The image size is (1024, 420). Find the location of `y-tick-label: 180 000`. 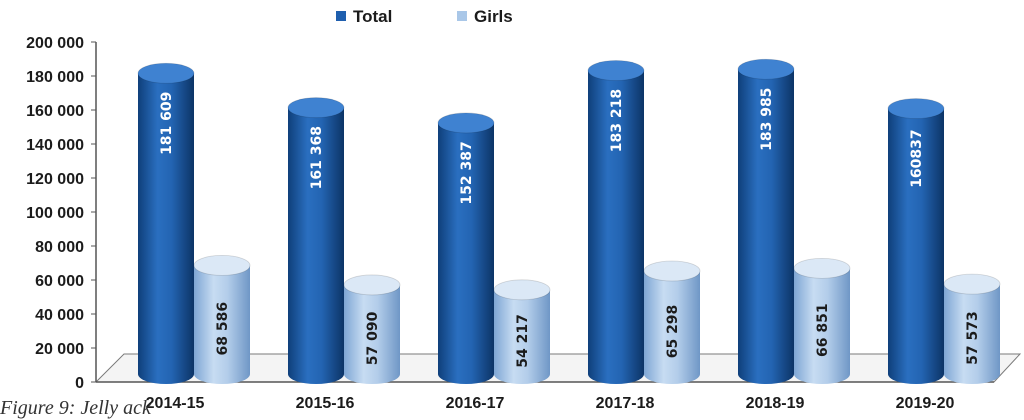

y-tick-label: 180 000 is located at coordinates (55, 77).